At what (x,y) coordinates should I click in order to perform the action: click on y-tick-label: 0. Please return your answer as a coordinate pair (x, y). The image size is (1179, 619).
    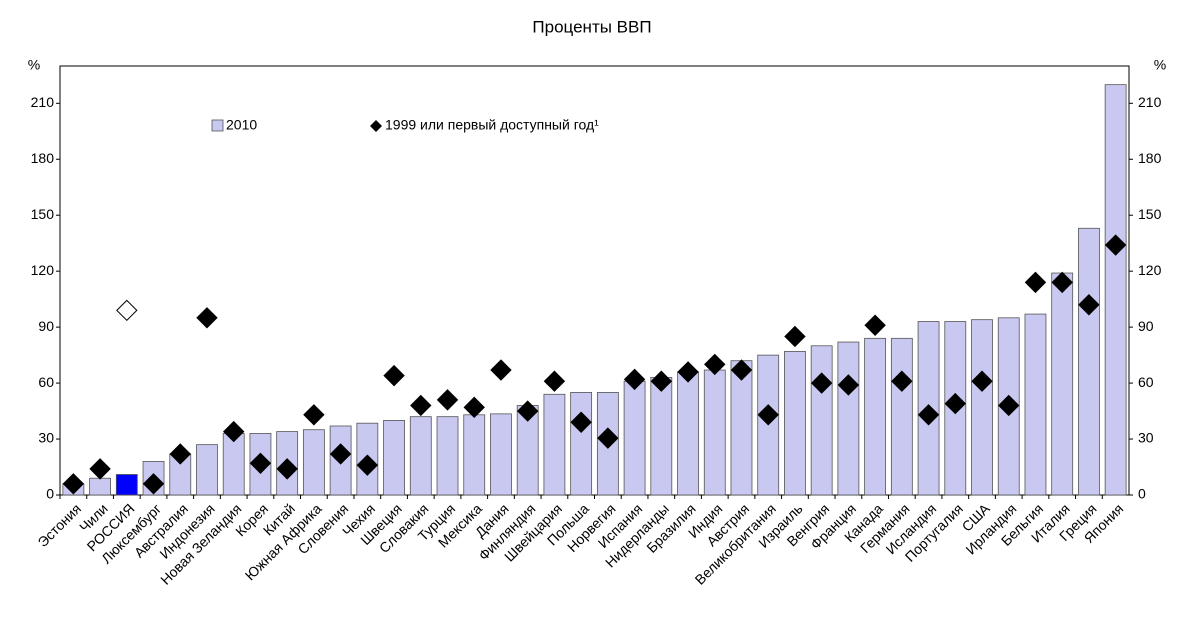
    Looking at the image, I should click on (50, 494).